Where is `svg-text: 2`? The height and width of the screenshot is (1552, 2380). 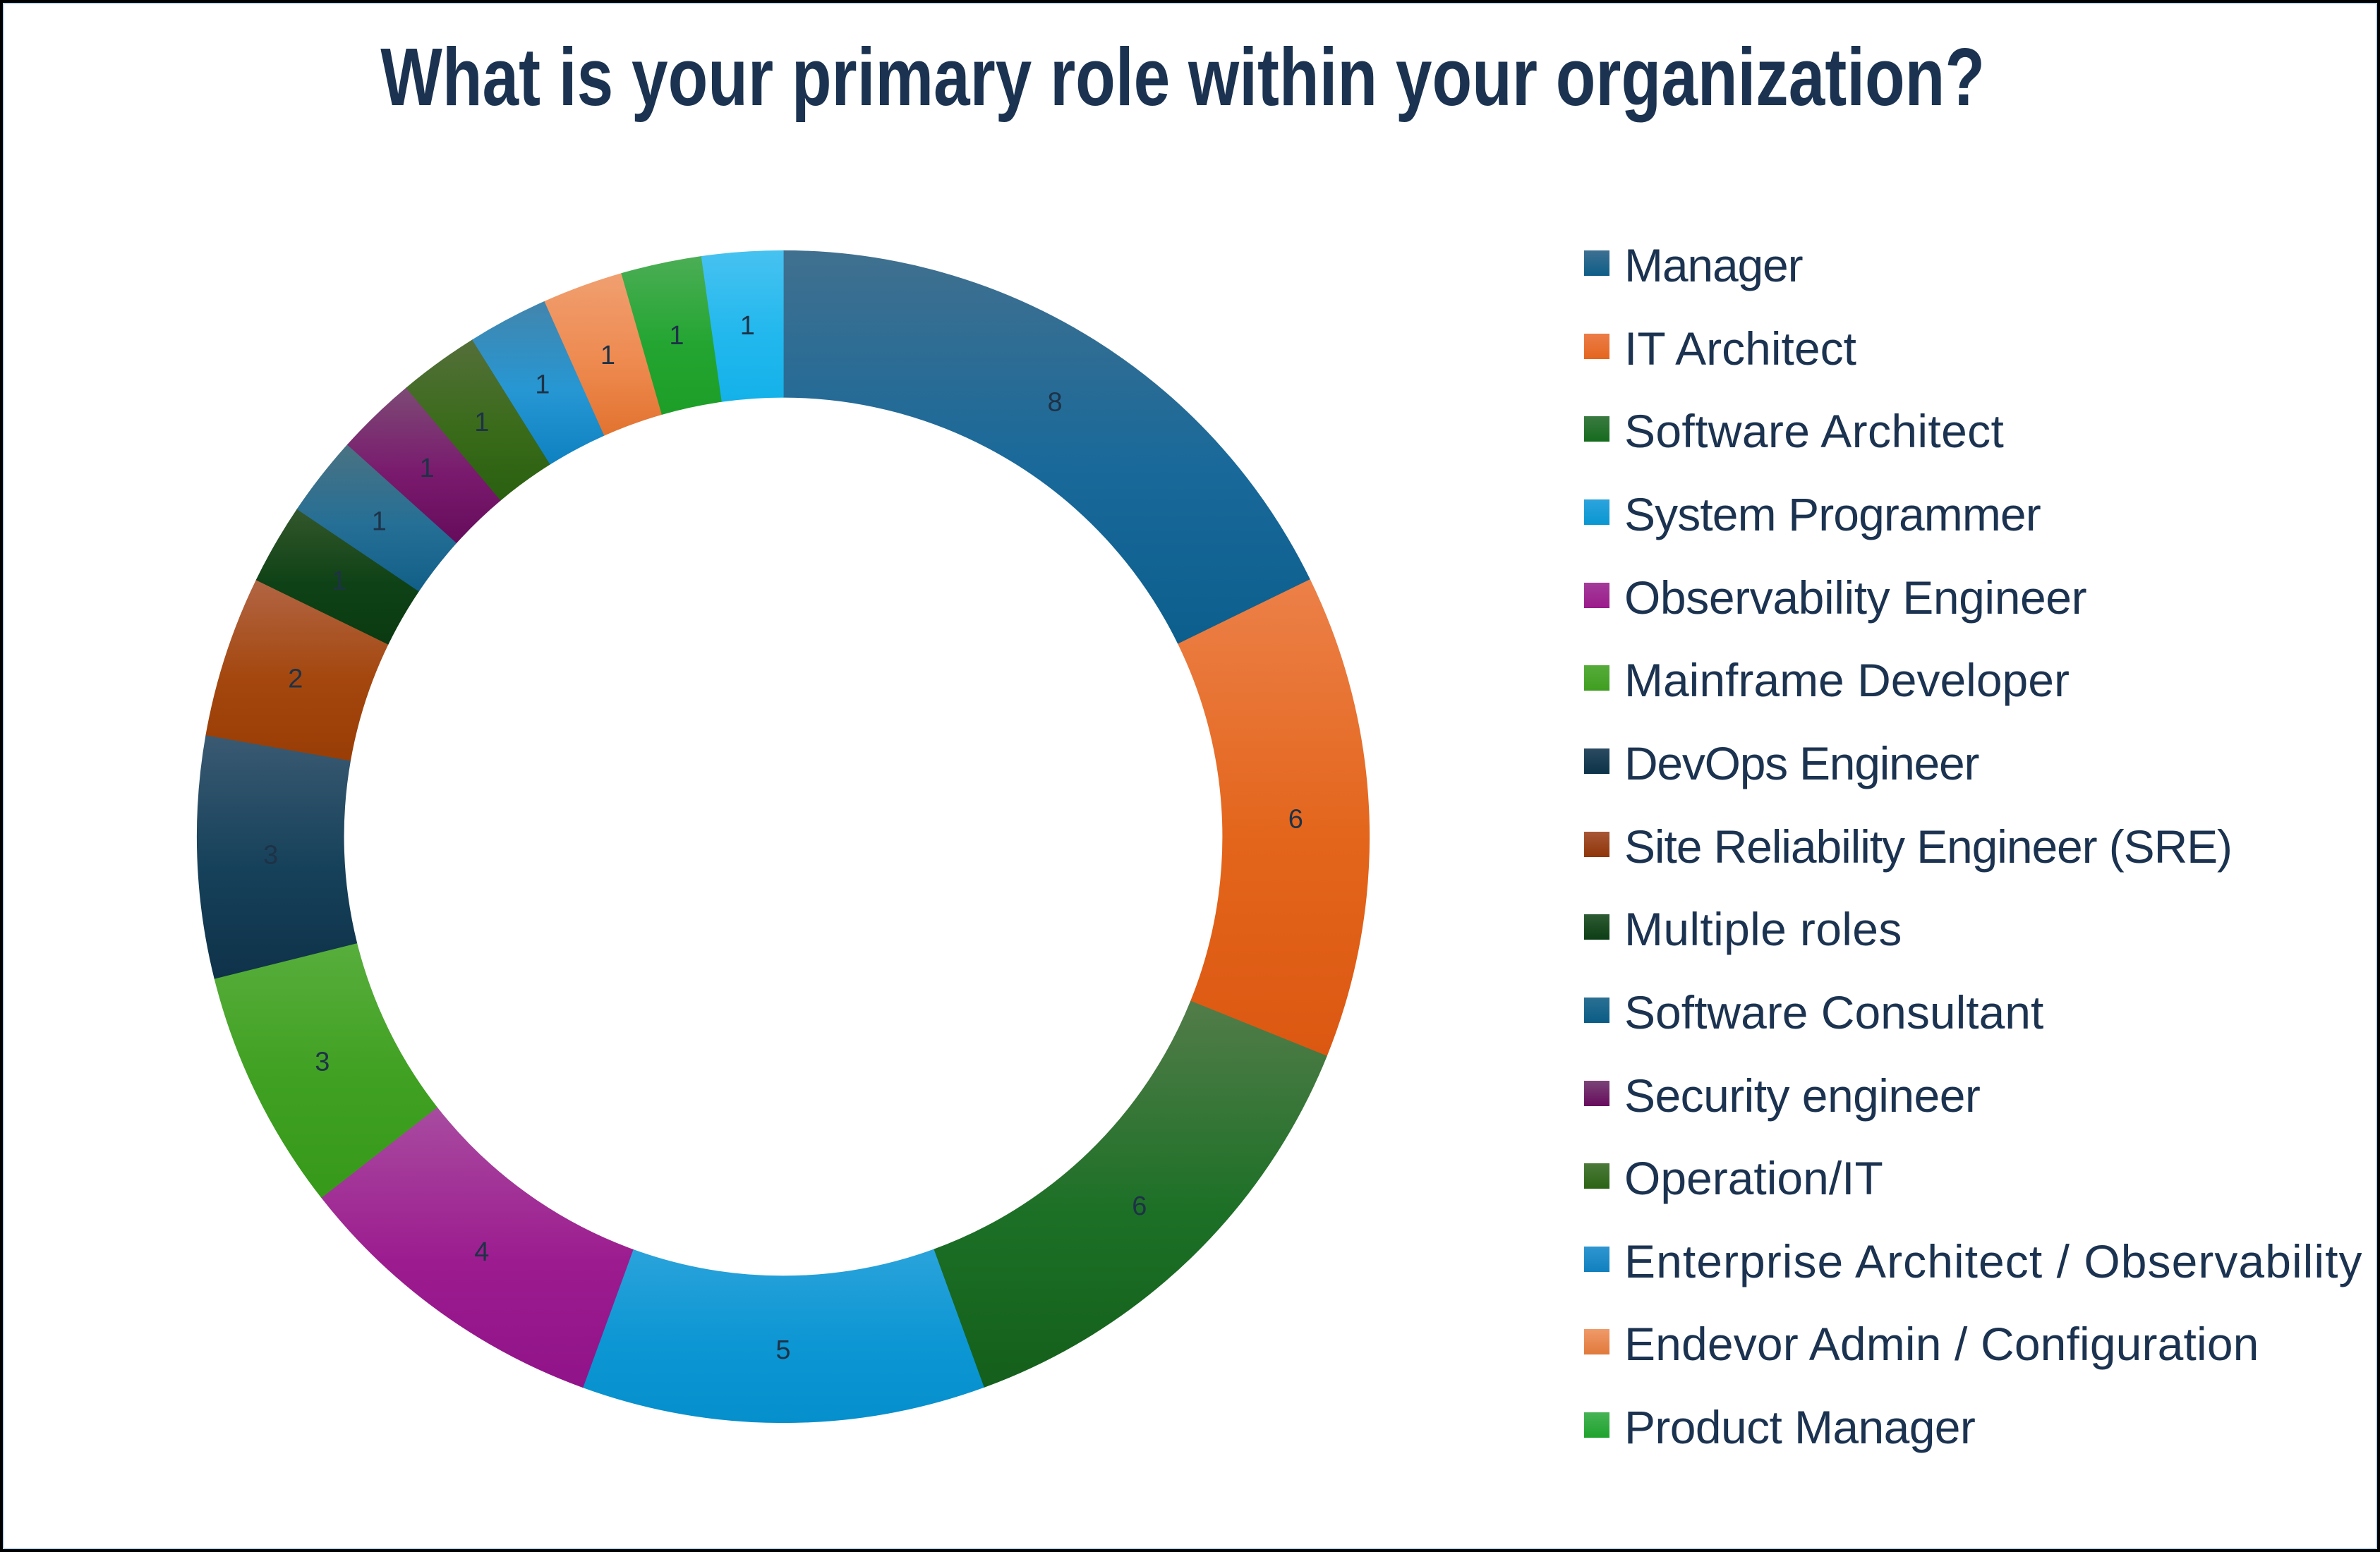 svg-text: 2 is located at coordinates (296, 678).